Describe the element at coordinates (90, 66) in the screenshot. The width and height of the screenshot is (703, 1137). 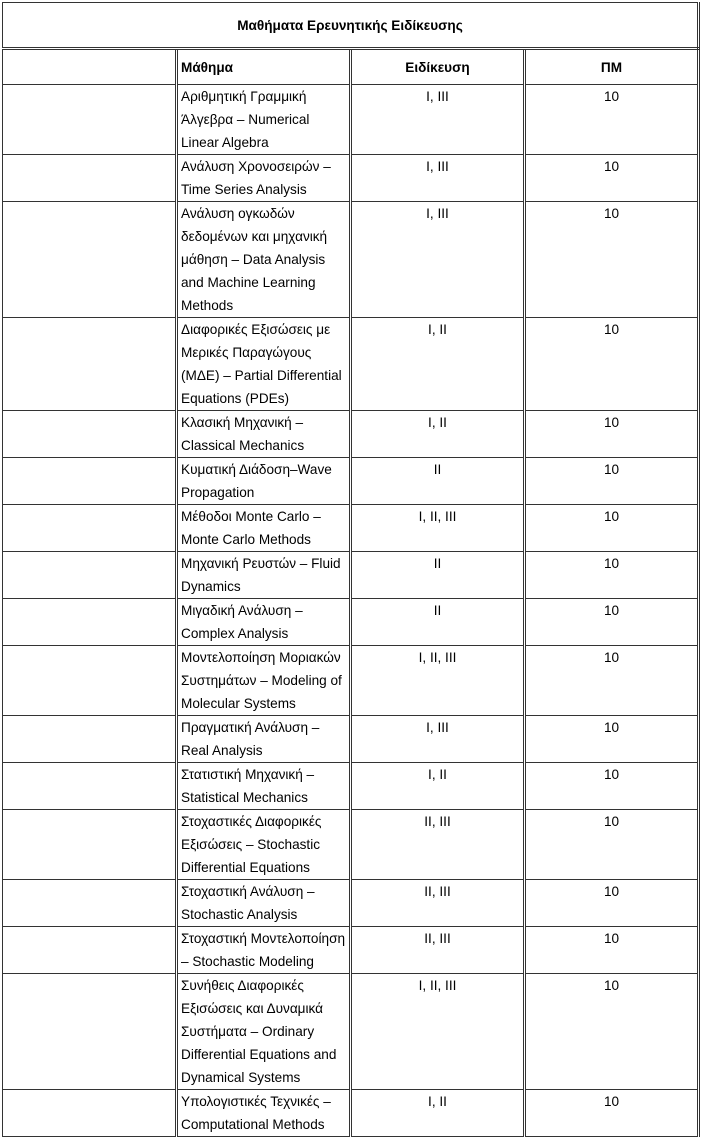
I see `empty-header-cell` at that location.